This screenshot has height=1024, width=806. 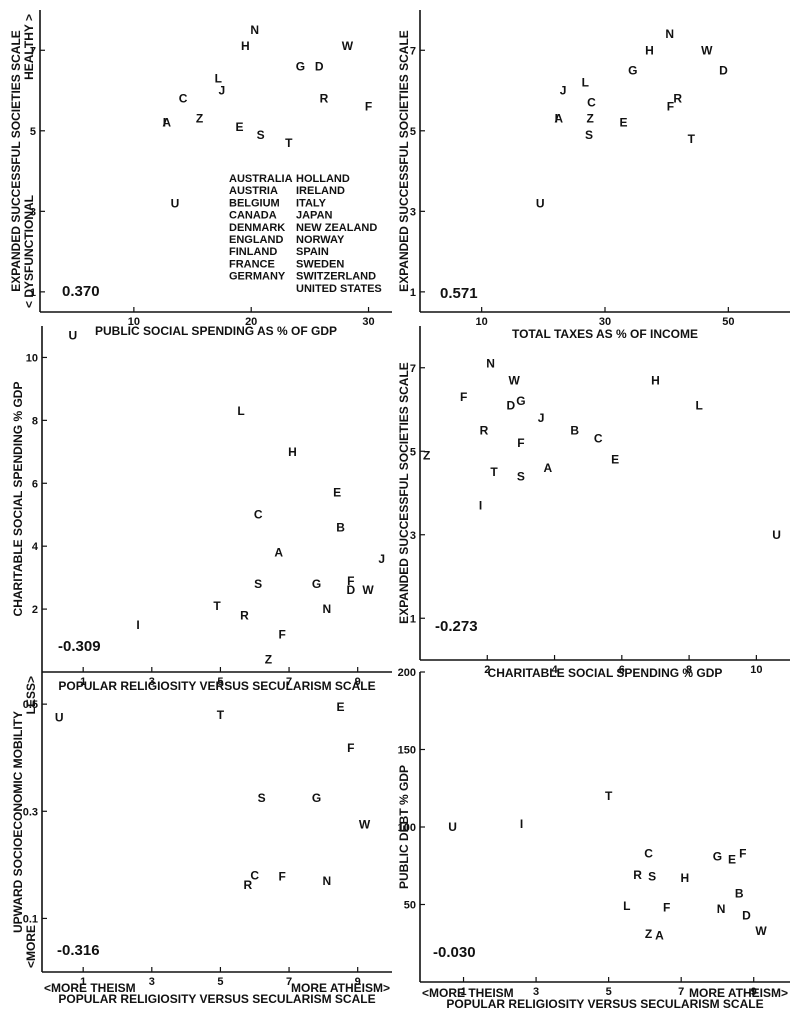 What do you see at coordinates (253, 216) in the screenshot?
I see `legend-entry: CANADA` at bounding box center [253, 216].